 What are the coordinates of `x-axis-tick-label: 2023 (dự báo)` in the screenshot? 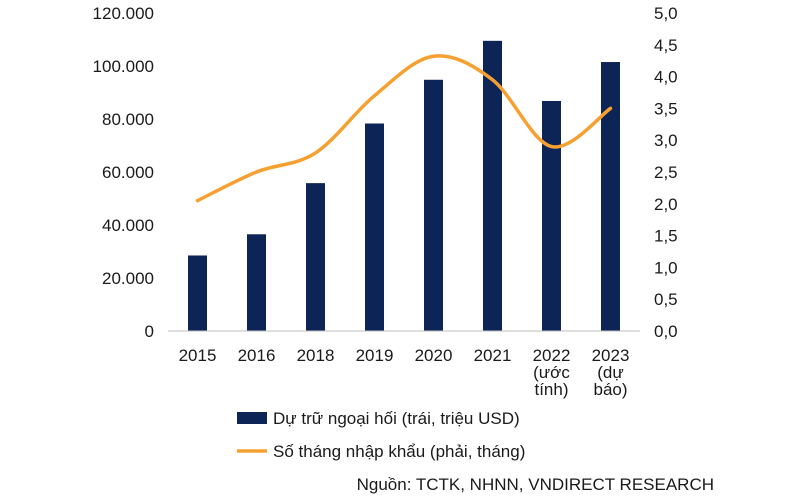 It's located at (611, 372).